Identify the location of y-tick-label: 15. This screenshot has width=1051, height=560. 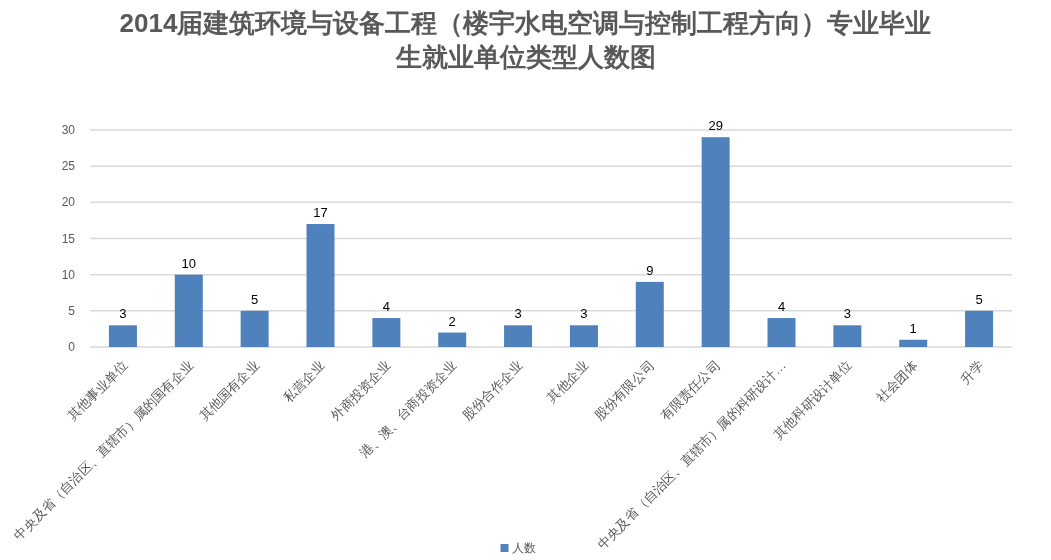
(68, 238).